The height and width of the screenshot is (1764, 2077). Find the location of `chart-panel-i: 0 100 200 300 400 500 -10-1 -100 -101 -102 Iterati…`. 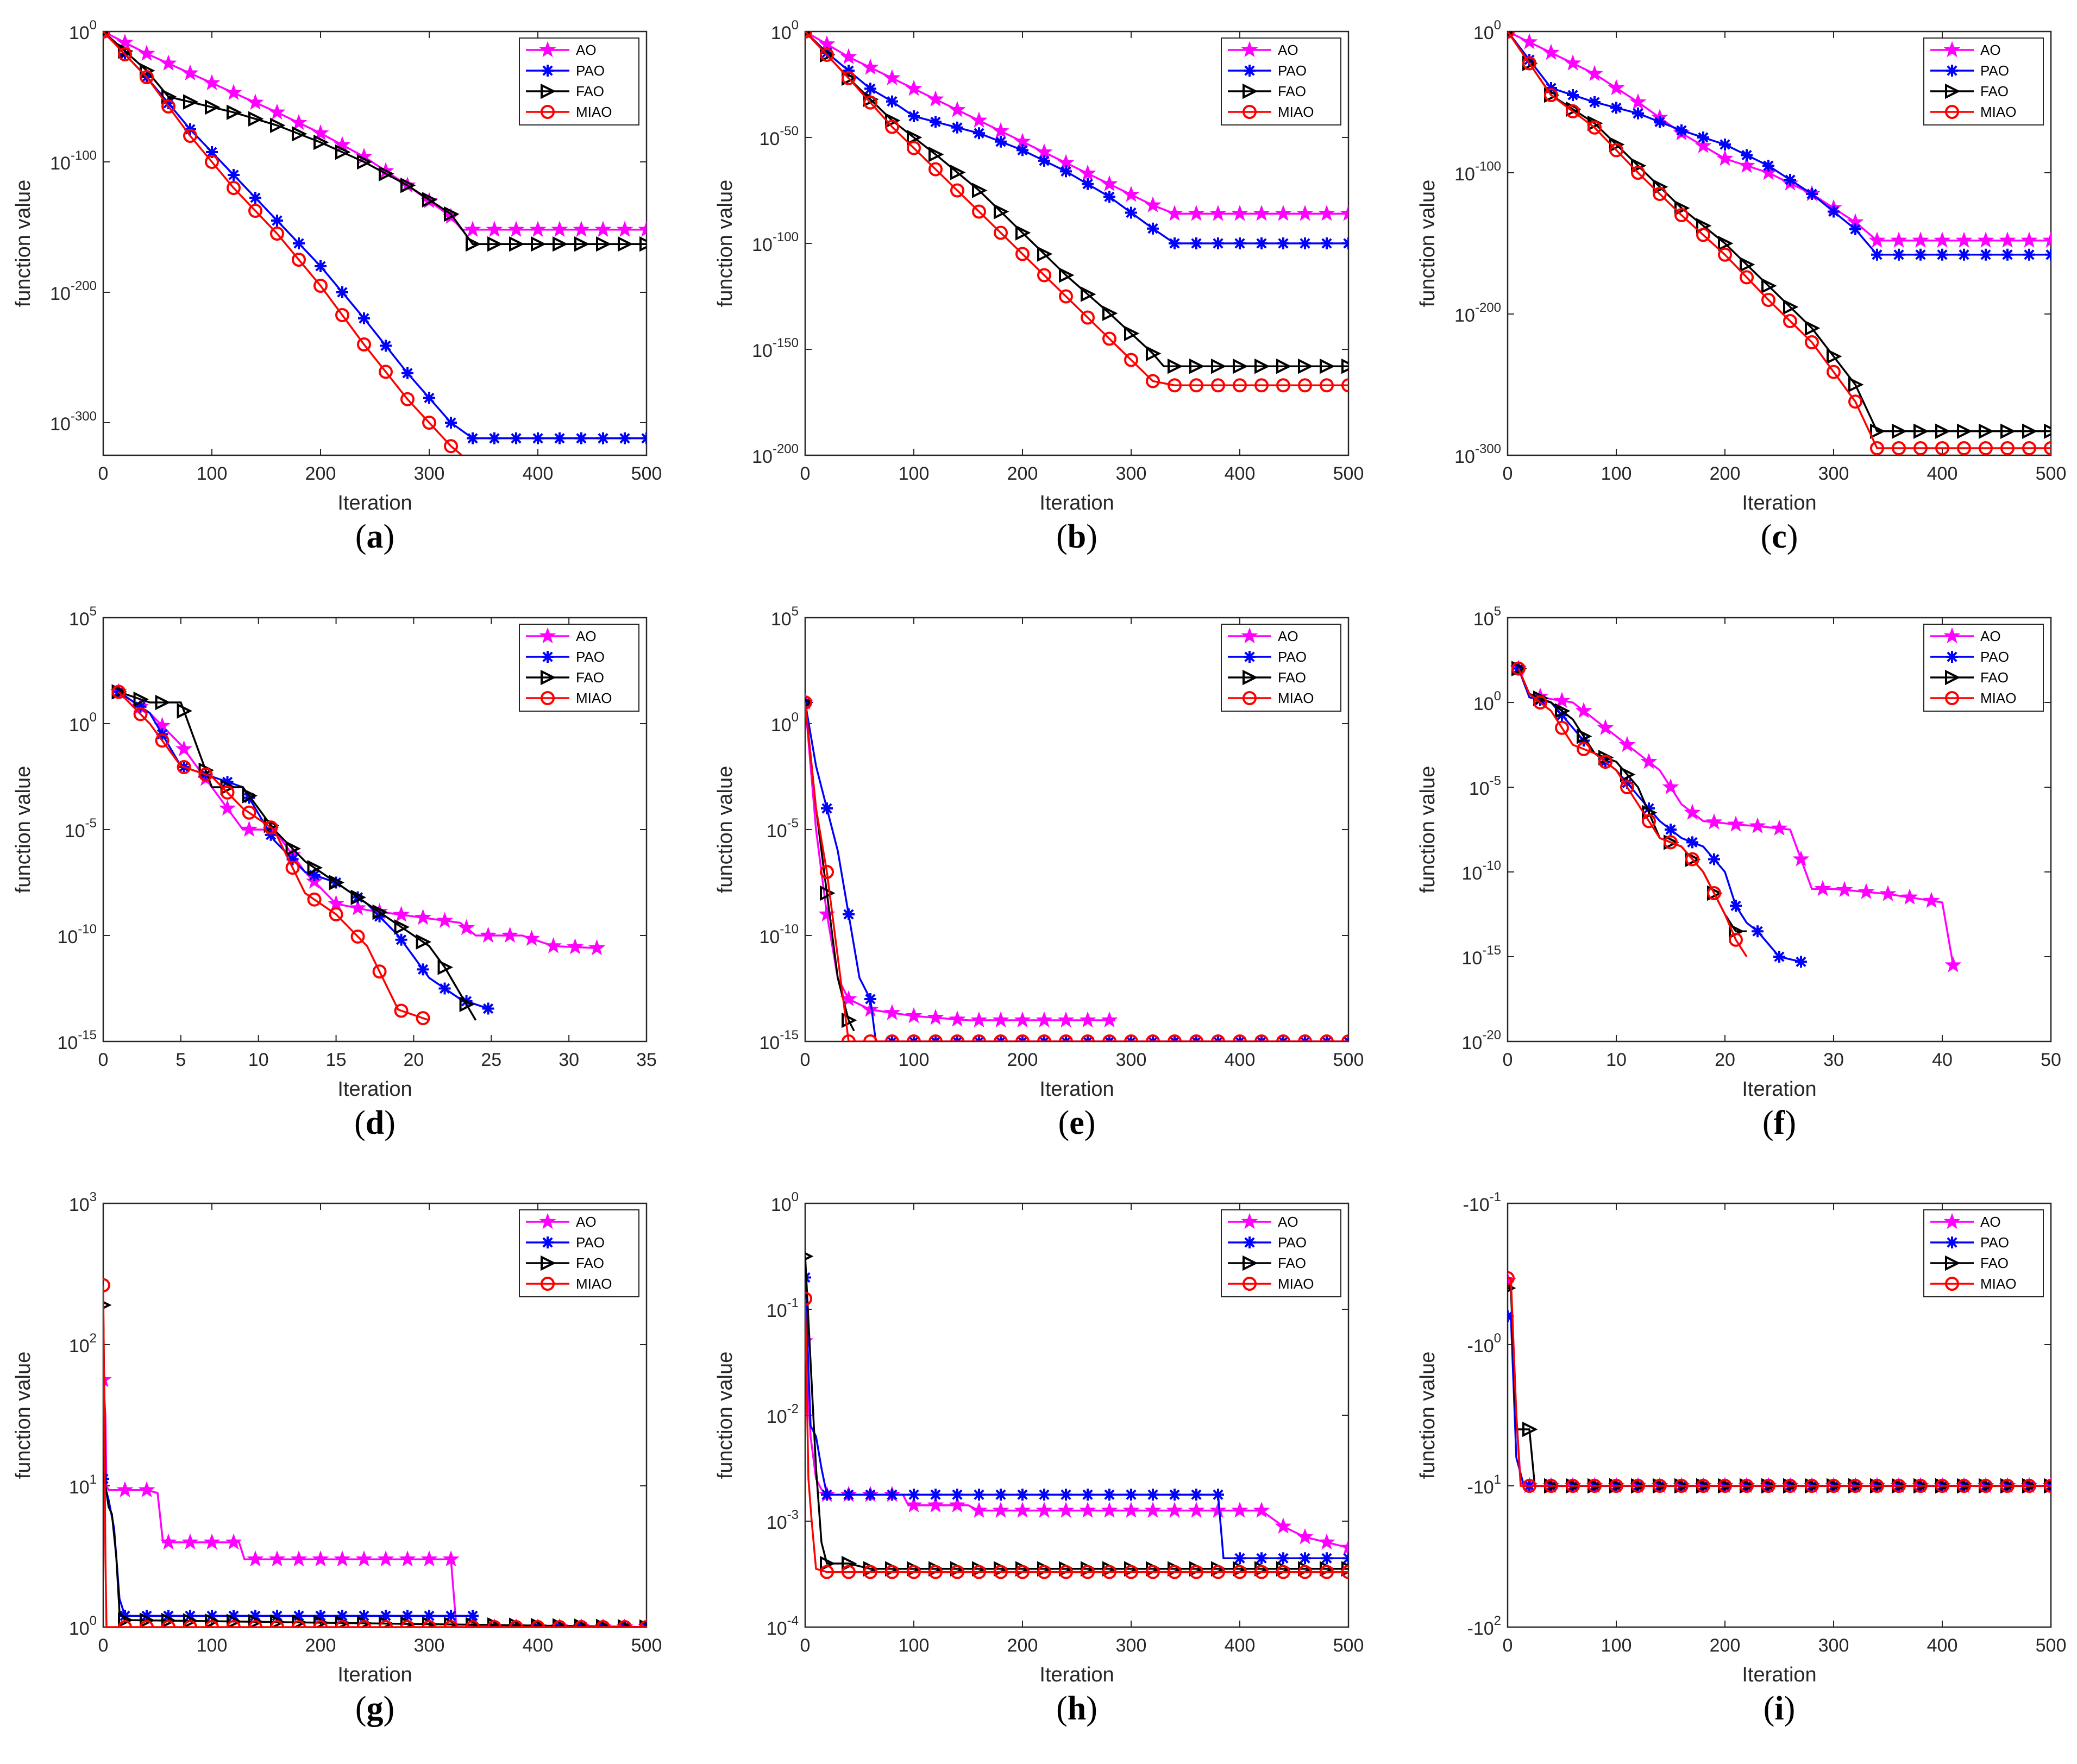

chart-panel-i: 0 100 200 300 400 500 -10-1 -100 -101 -102 Iterati… is located at coordinates (1741, 1458).